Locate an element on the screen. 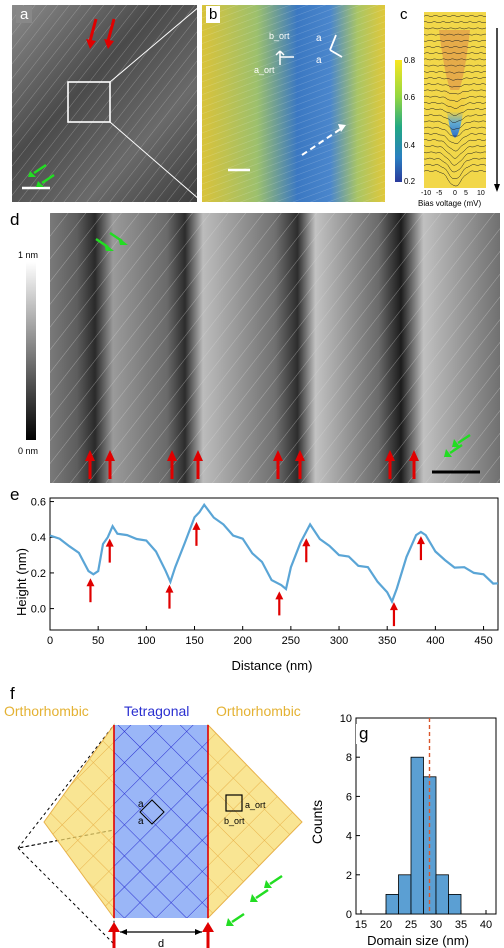  f-left-title: Orthorhombic is located at coordinates (46, 711).